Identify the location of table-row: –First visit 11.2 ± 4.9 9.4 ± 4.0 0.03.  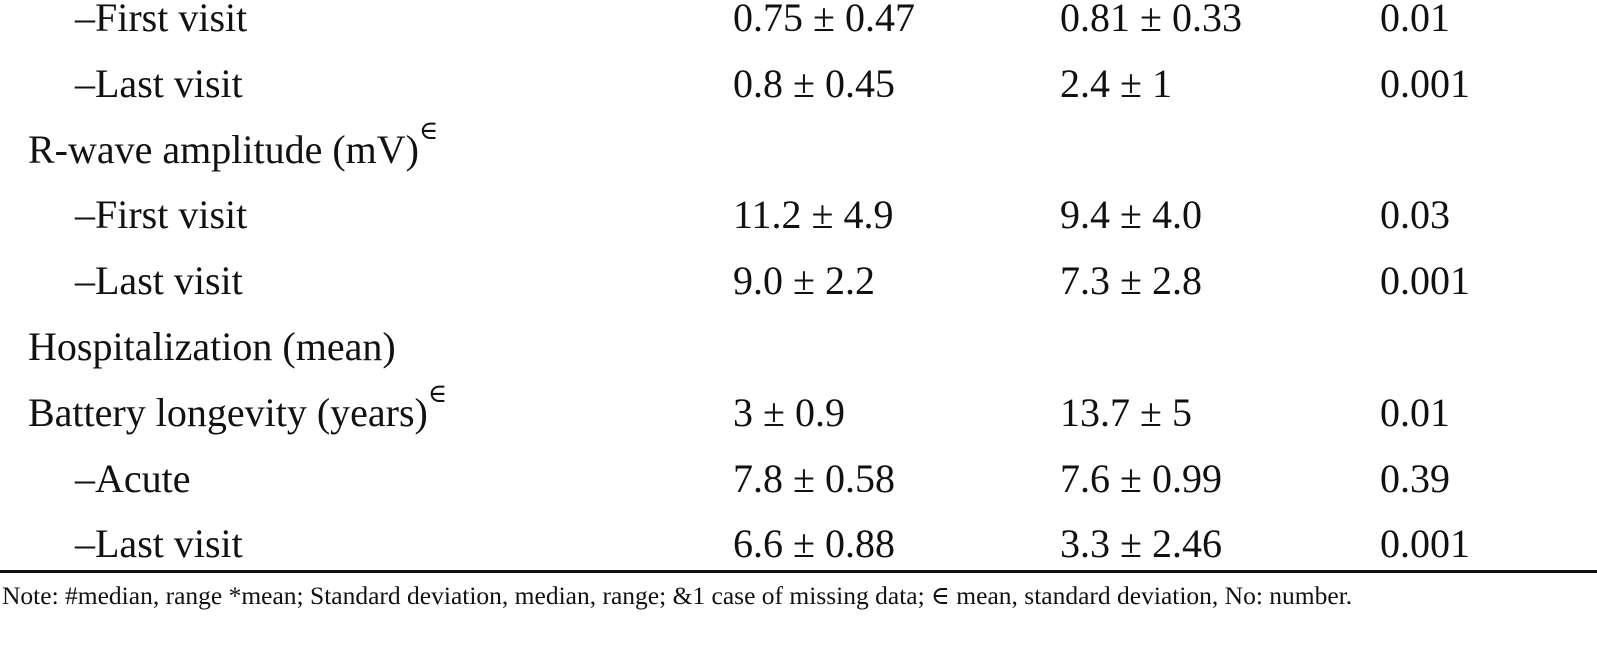
(798, 215).